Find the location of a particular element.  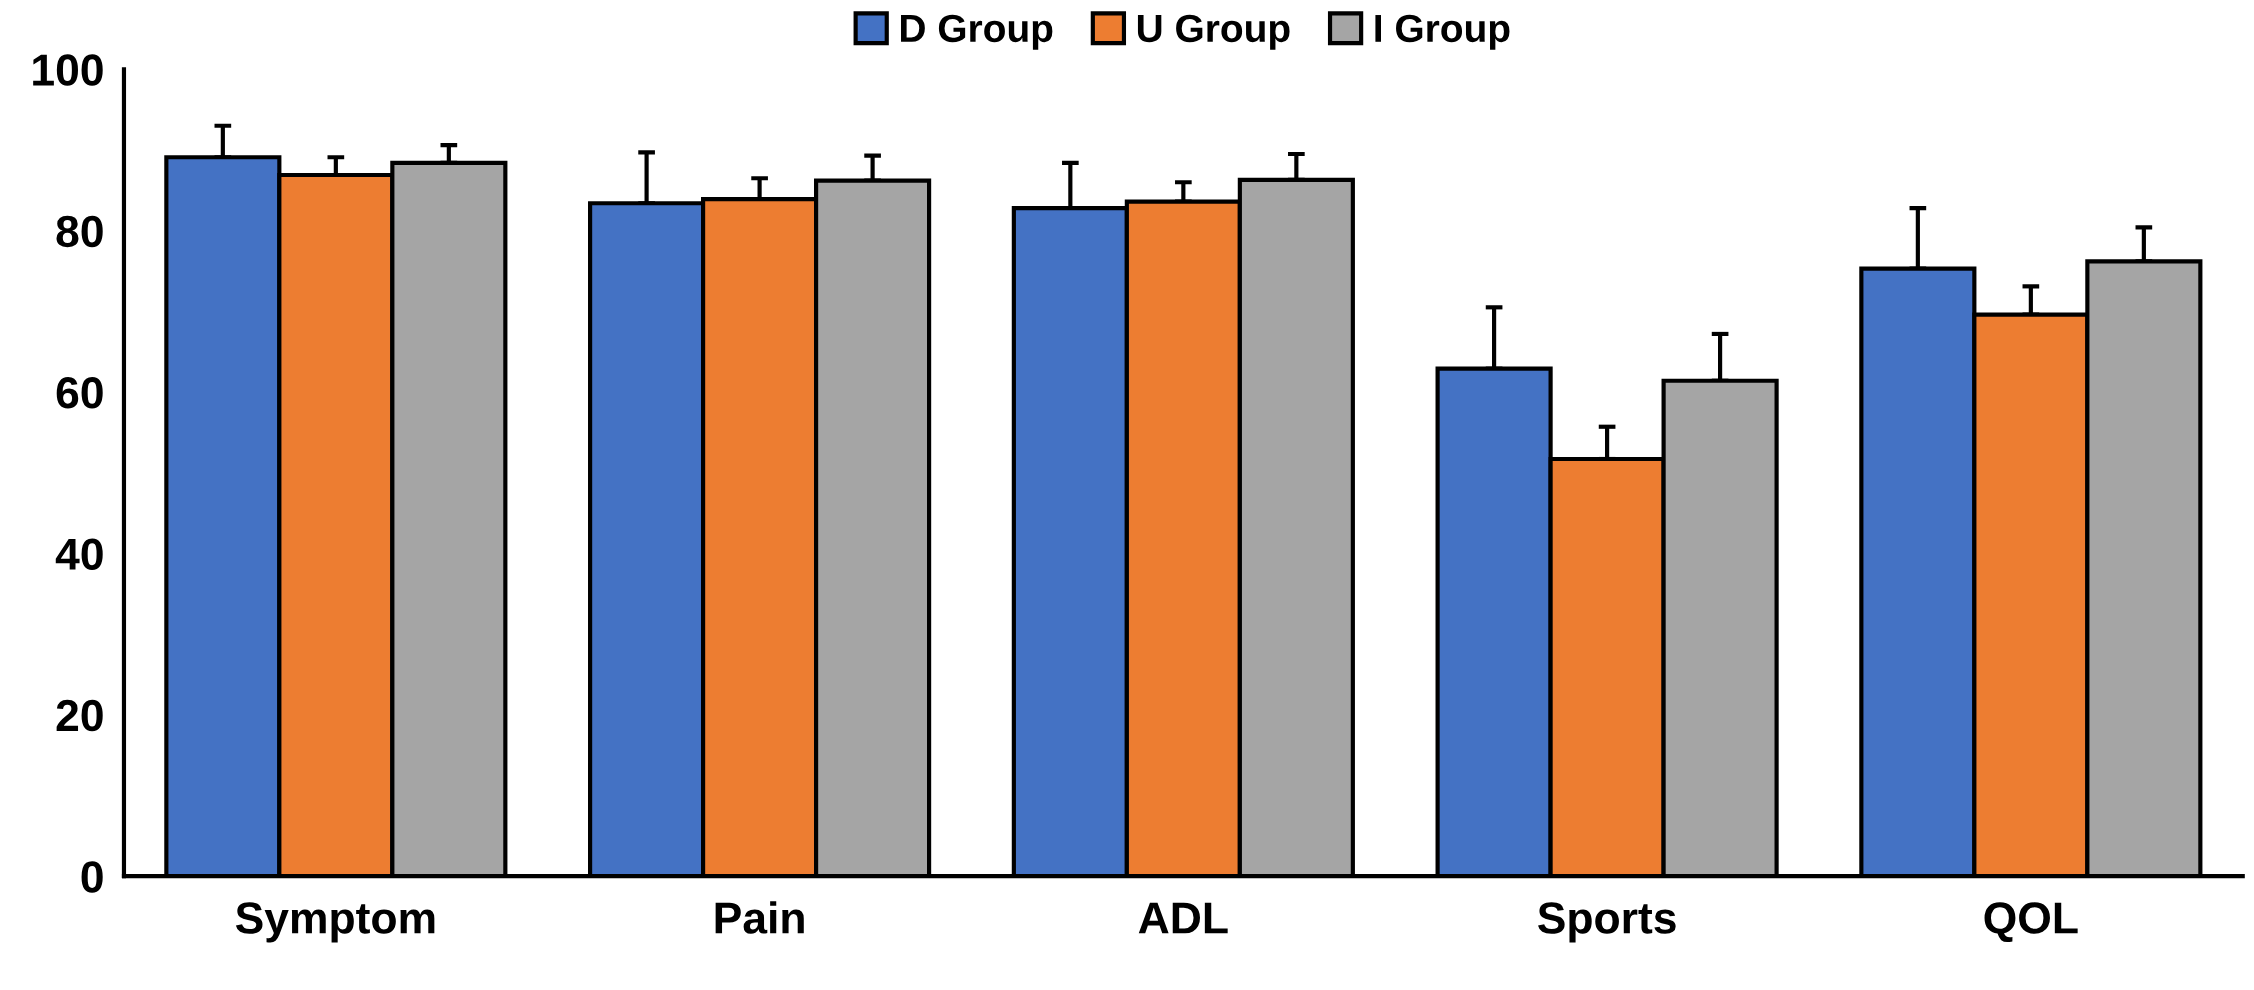

x-tick-label: Pain is located at coordinates (759, 917).